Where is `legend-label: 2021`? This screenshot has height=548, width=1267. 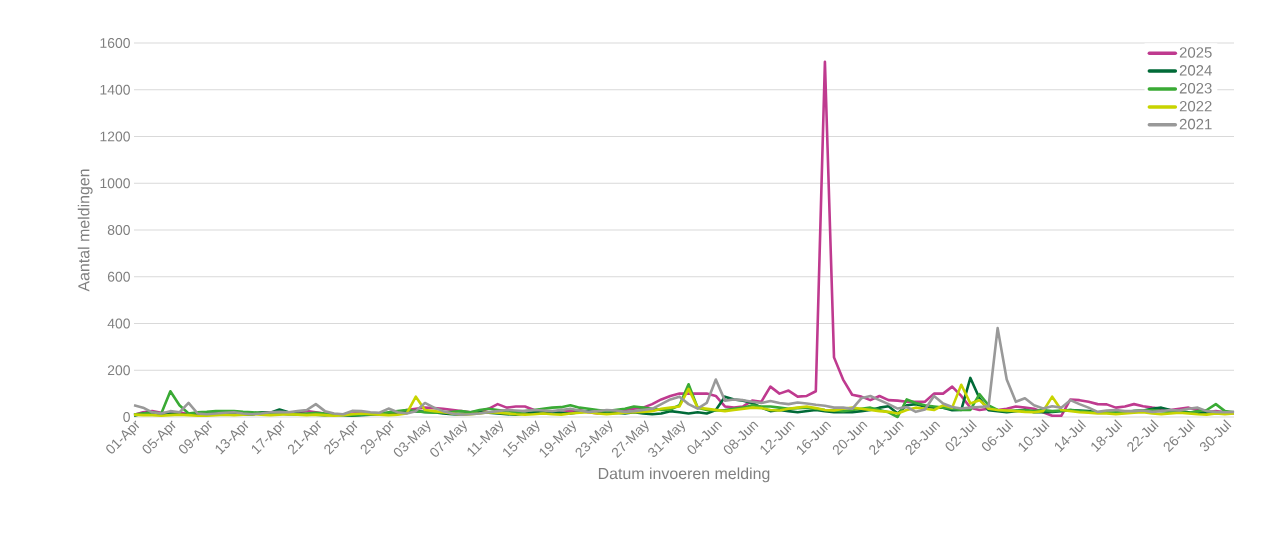
legend-label: 2021 is located at coordinates (1195, 124).